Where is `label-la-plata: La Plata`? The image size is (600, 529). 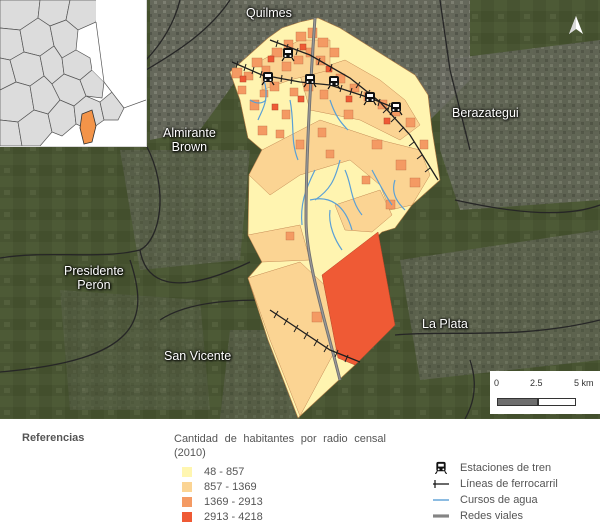
label-la-plata: La Plata is located at coordinates (445, 324).